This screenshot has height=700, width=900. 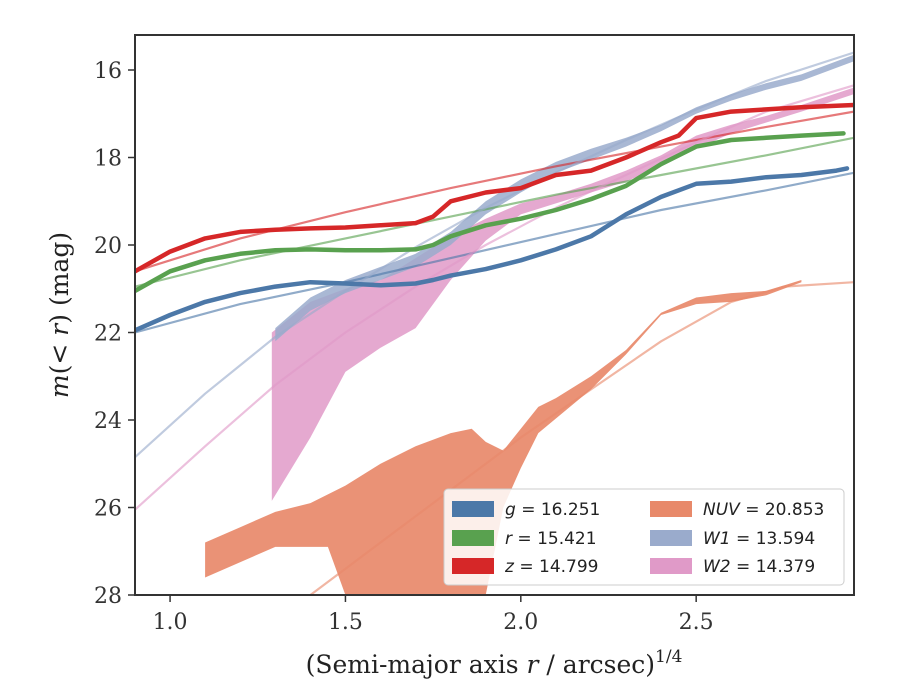 I want to click on legend-swatch-w2, so click(x=671, y=566).